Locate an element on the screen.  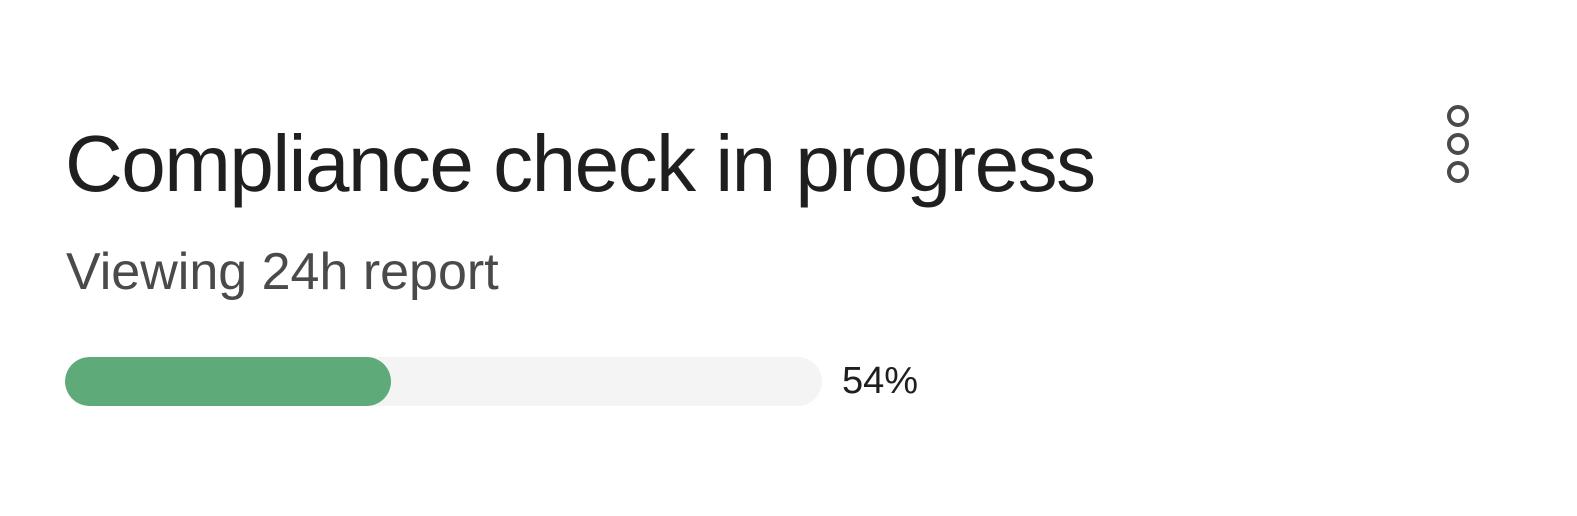
progress-row: 54% is located at coordinates (491, 381).